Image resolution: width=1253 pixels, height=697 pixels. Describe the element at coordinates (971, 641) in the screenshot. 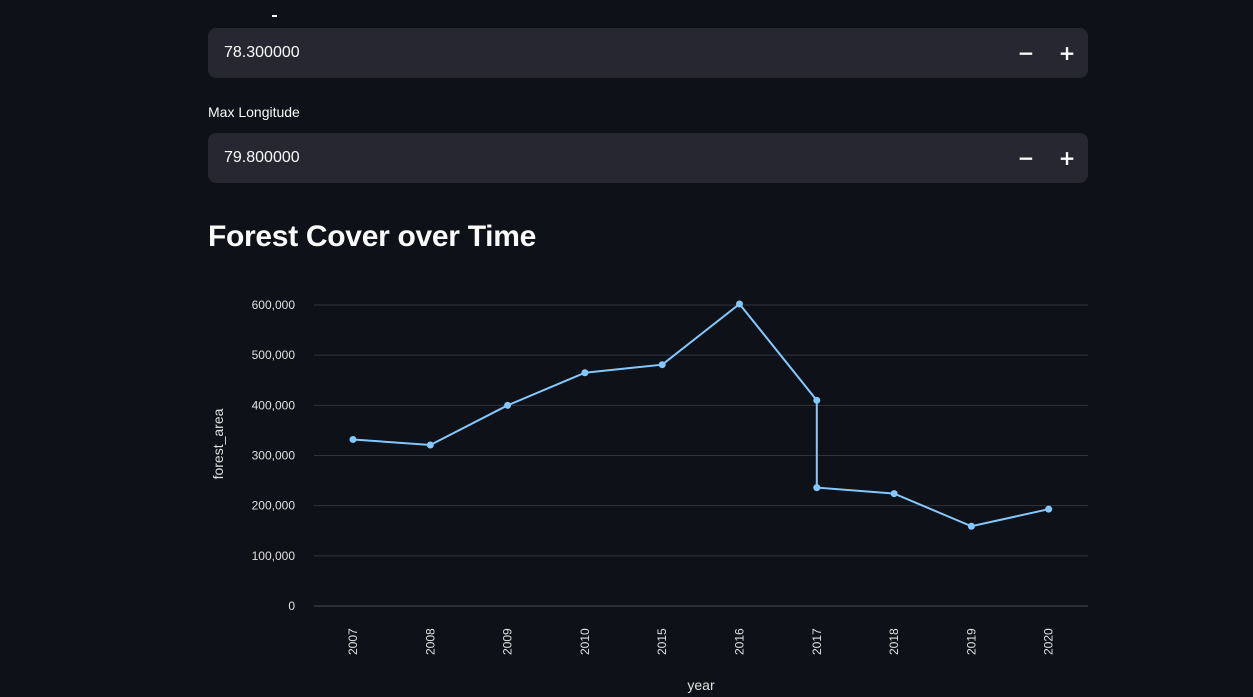

I see `x-tick-label: 2019` at that location.